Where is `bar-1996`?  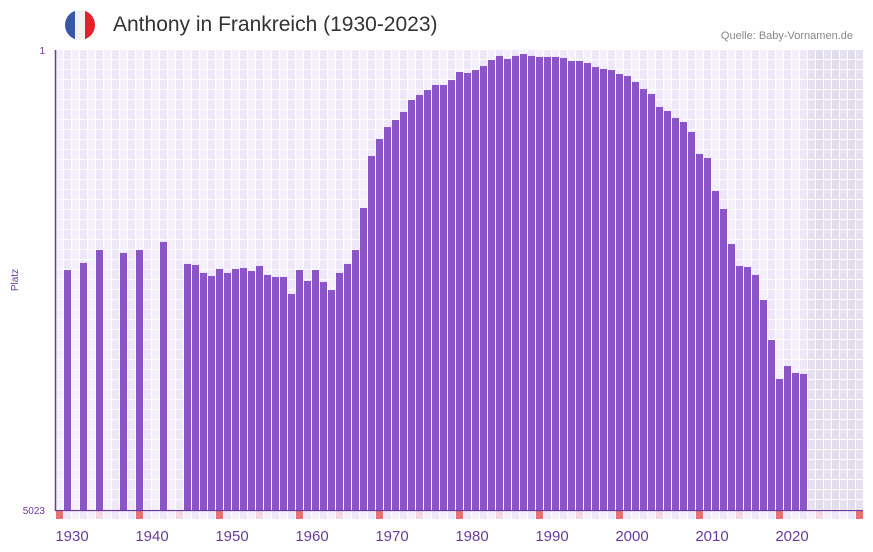
bar-1996 is located at coordinates (587, 286).